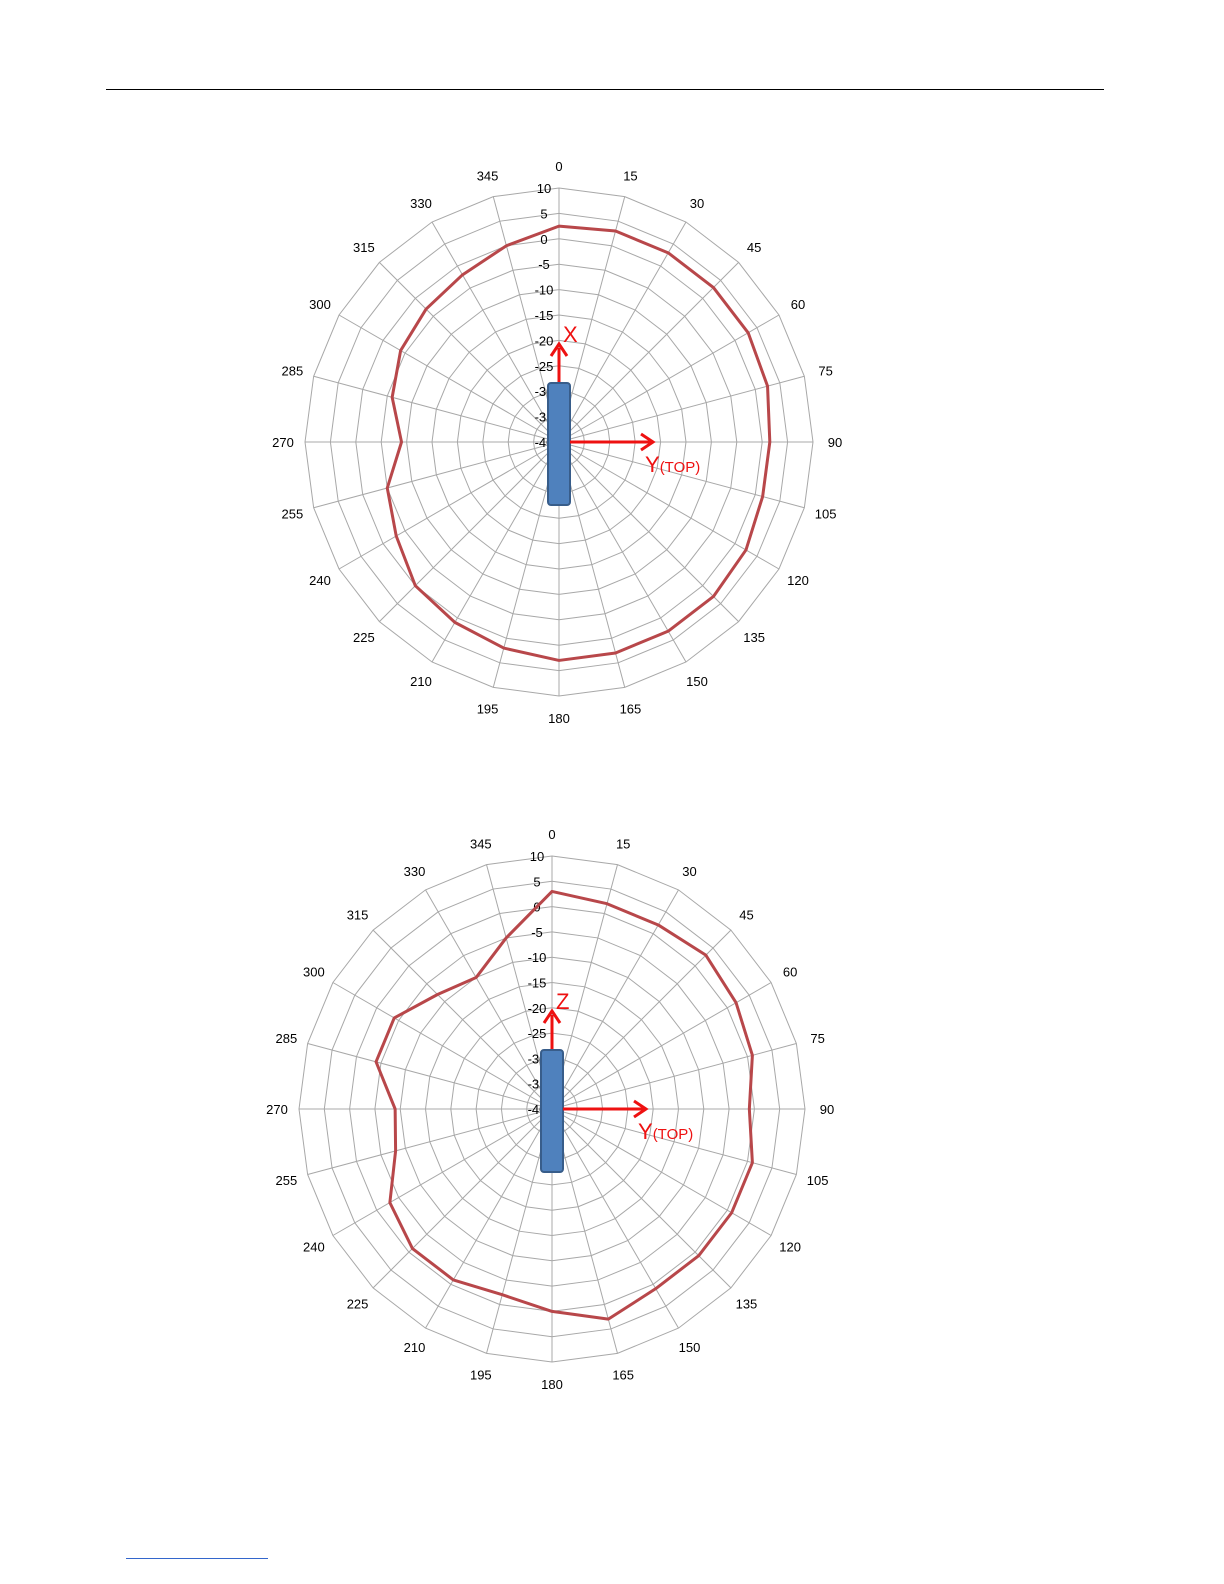 The width and height of the screenshot is (1224, 1584). I want to click on vertical-axis-label: Z, so click(562, 1001).